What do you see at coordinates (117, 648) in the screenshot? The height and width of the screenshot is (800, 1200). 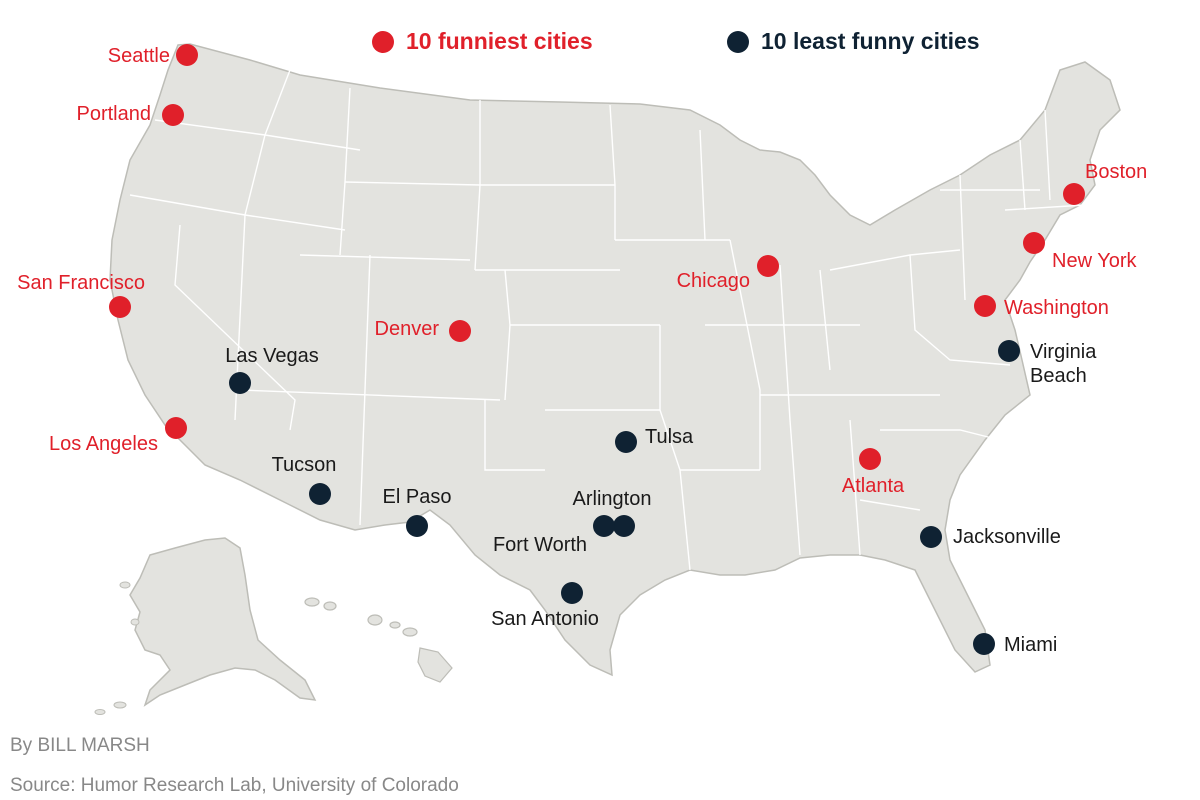 I see `alaska-islands` at bounding box center [117, 648].